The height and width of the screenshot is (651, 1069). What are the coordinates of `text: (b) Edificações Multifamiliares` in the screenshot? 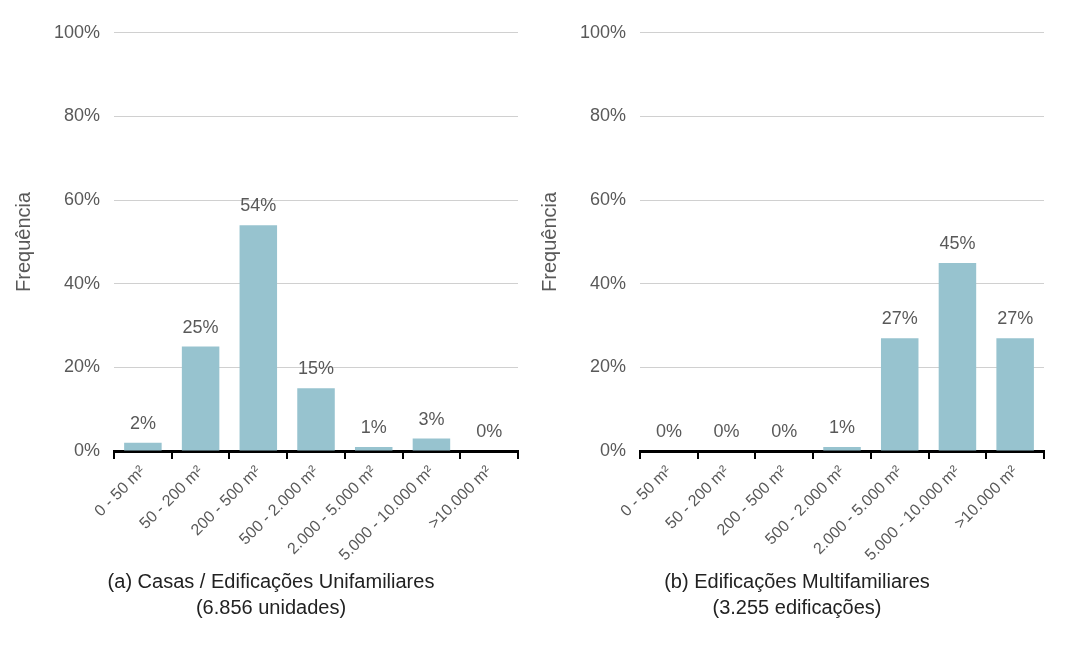 It's located at (797, 581).